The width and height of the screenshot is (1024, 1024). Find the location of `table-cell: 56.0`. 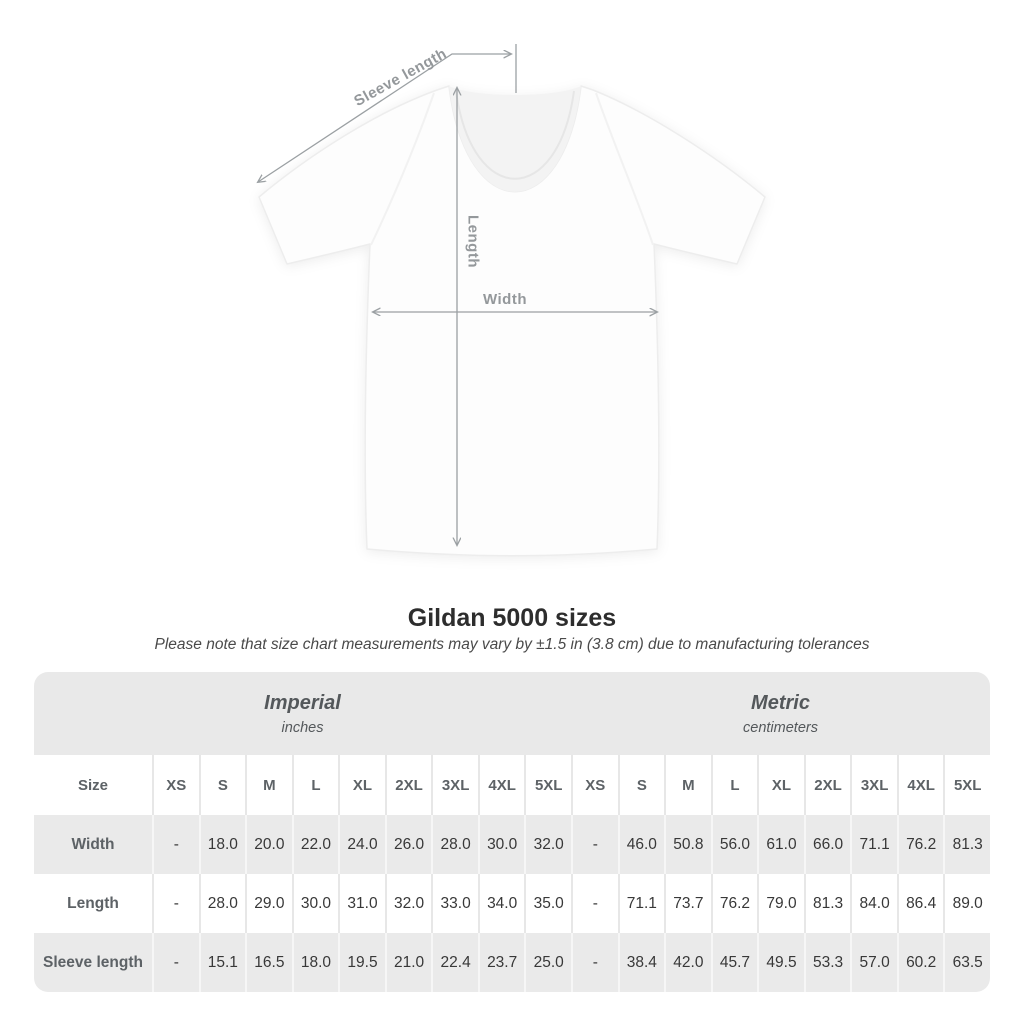

table-cell: 56.0 is located at coordinates (734, 844).